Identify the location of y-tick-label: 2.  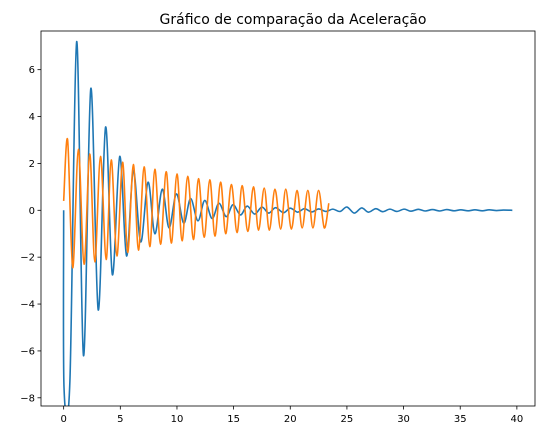
(32, 164).